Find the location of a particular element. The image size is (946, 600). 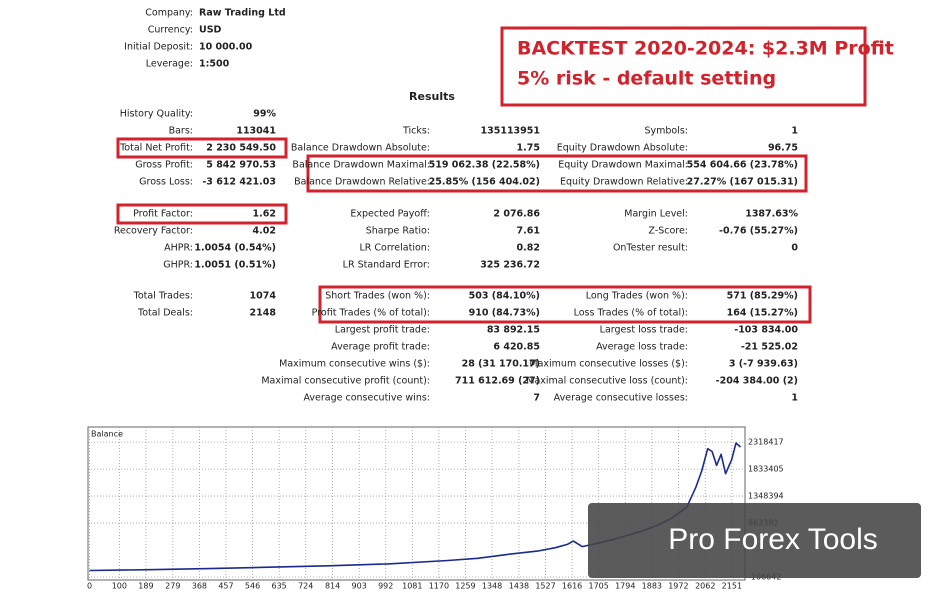

field-value: -204 384.00 (2) is located at coordinates (757, 381).